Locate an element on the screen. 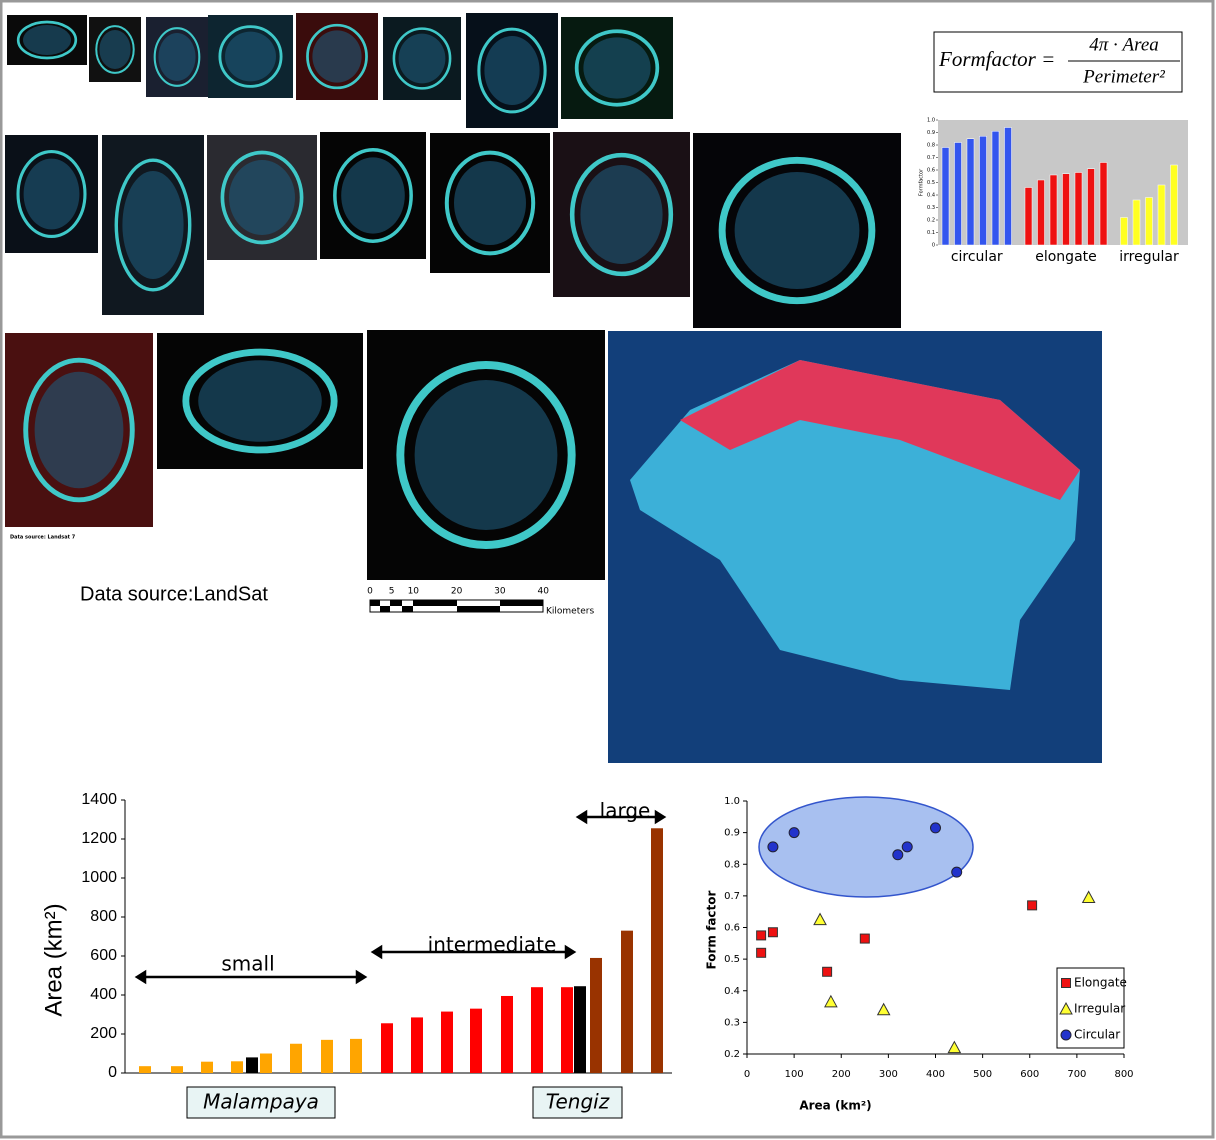 This screenshot has height=1140, width=1216. x-tick-label: 100 is located at coordinates (794, 1074).